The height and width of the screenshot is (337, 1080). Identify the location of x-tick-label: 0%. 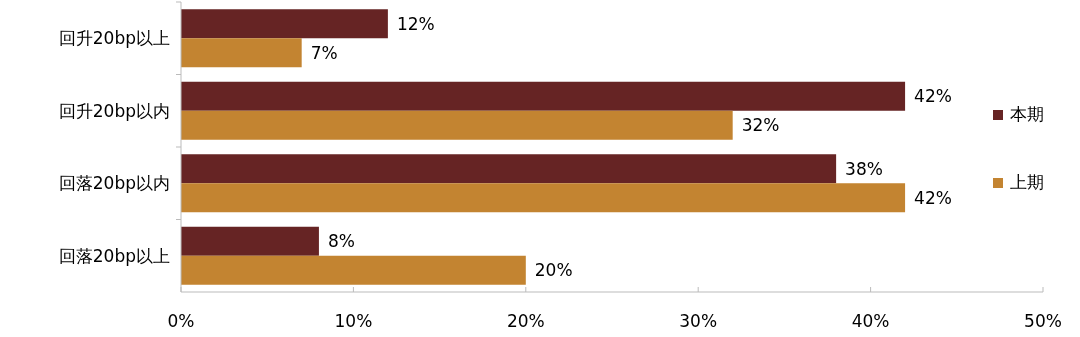
(181, 321).